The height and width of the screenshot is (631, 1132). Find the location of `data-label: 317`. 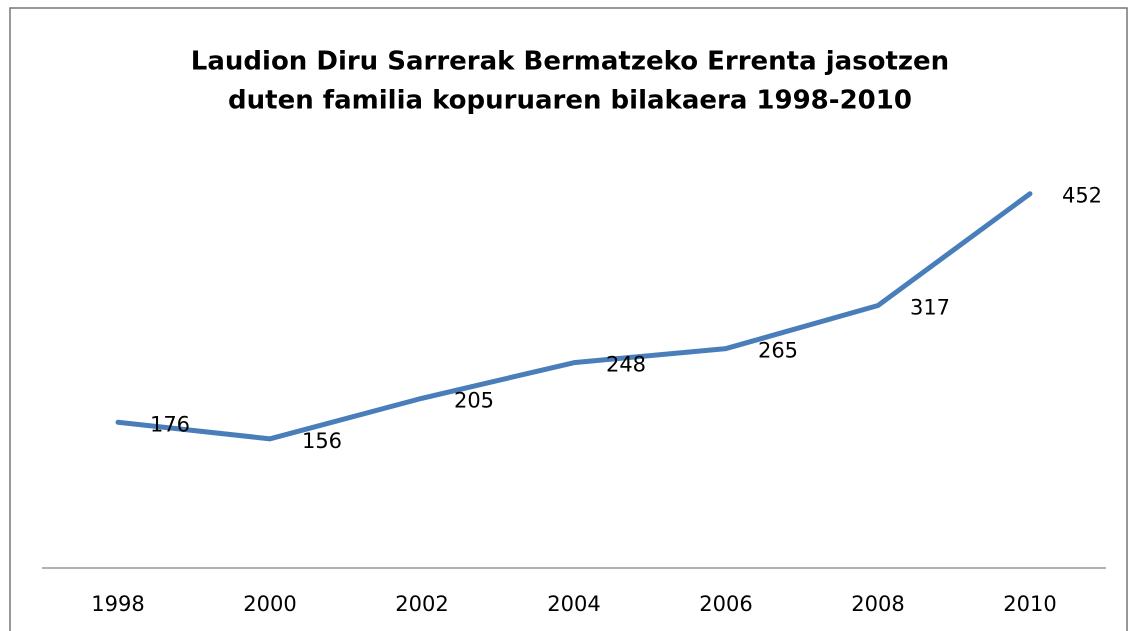

data-label: 317 is located at coordinates (930, 308).